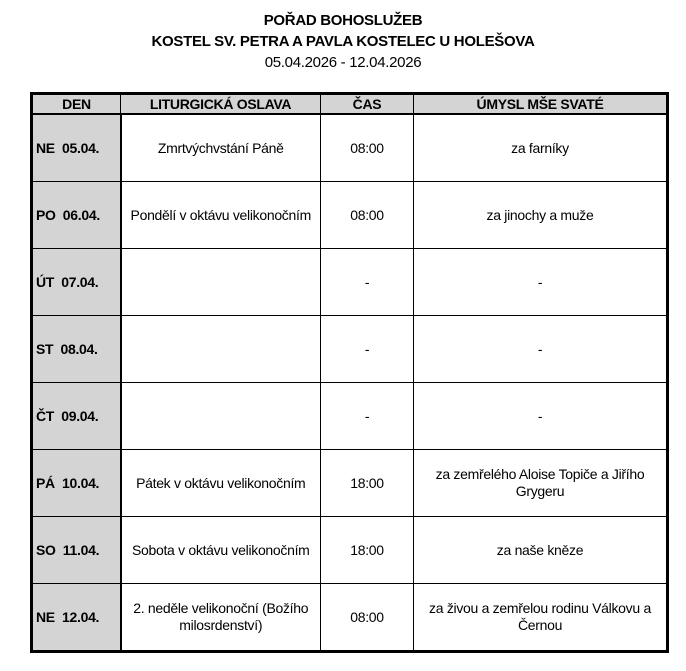 This screenshot has height=671, width=686. Describe the element at coordinates (76, 617) in the screenshot. I see `day-cell: NE 12.04.` at that location.